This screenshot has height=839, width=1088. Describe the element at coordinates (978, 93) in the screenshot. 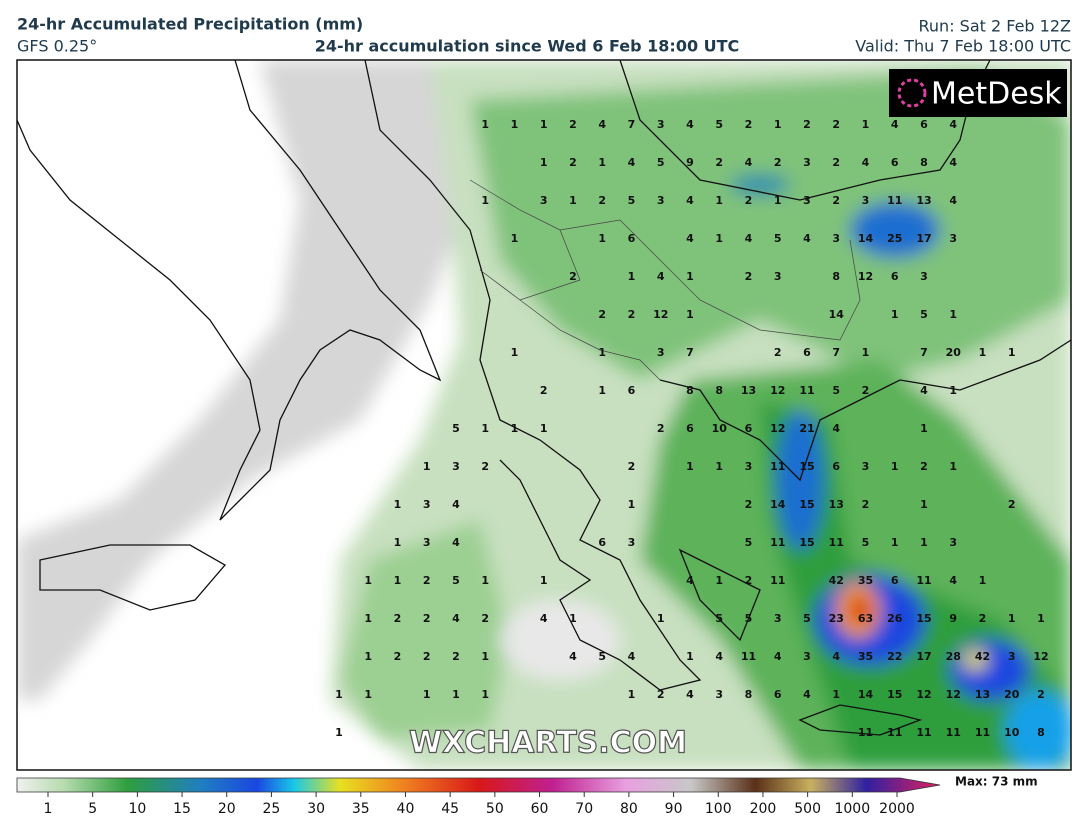

I see `logo-box` at that location.